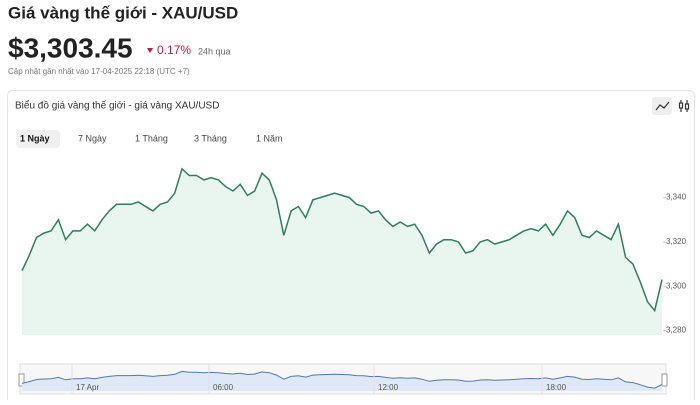 This screenshot has height=405, width=700. What do you see at coordinates (92, 138) in the screenshot?
I see `time-range-tab: 7 Ngày` at bounding box center [92, 138].